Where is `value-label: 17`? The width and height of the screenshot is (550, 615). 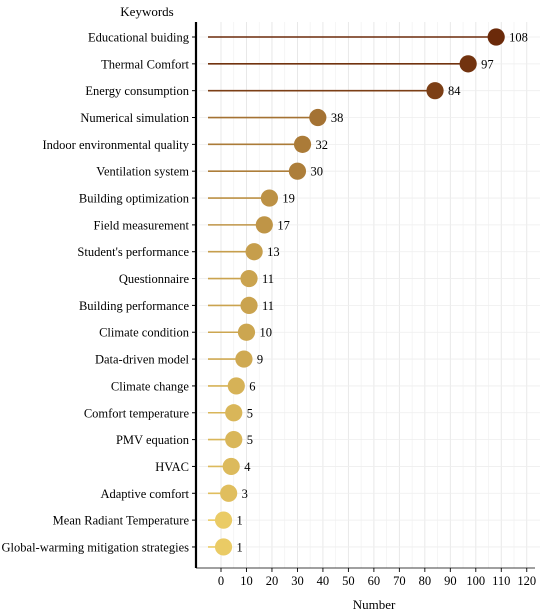
value-label: 17 is located at coordinates (283, 225).